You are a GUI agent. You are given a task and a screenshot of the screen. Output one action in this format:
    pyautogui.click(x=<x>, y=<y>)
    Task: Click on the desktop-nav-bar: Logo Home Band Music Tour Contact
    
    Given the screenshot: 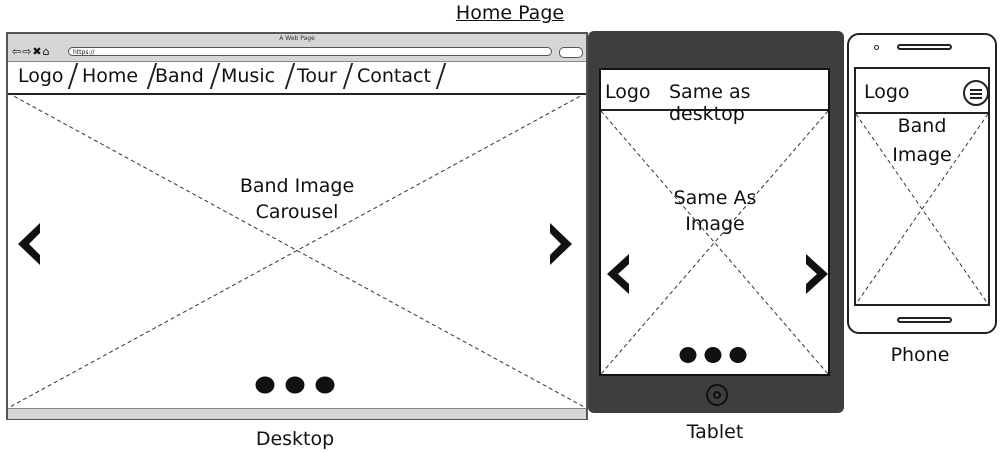 What is the action you would take?
    pyautogui.click(x=297, y=78)
    